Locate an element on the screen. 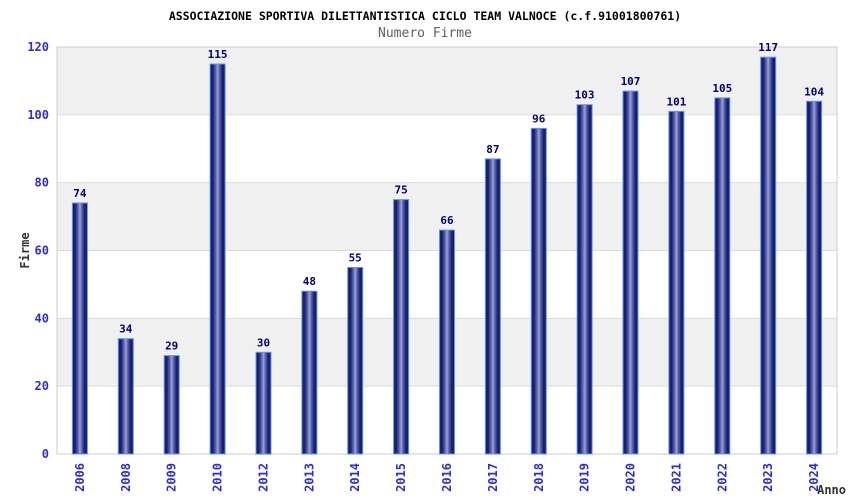 The width and height of the screenshot is (850, 500). bar-value-label: 107 is located at coordinates (631, 81).